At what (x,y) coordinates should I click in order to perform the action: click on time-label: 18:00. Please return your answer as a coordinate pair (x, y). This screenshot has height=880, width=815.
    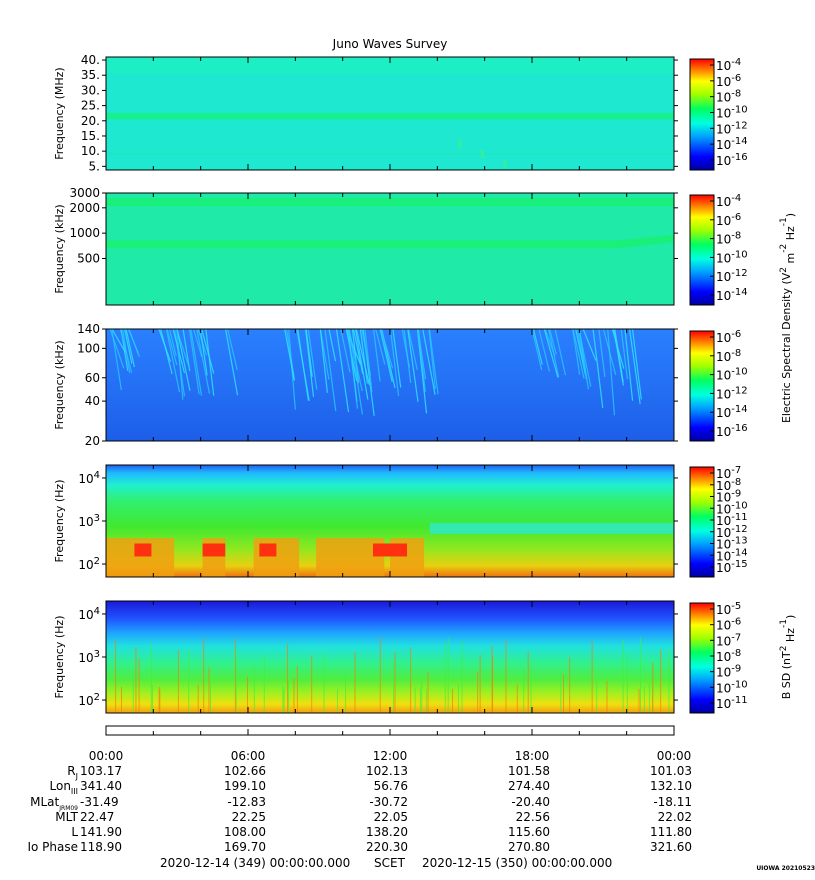
    Looking at the image, I should click on (532, 756).